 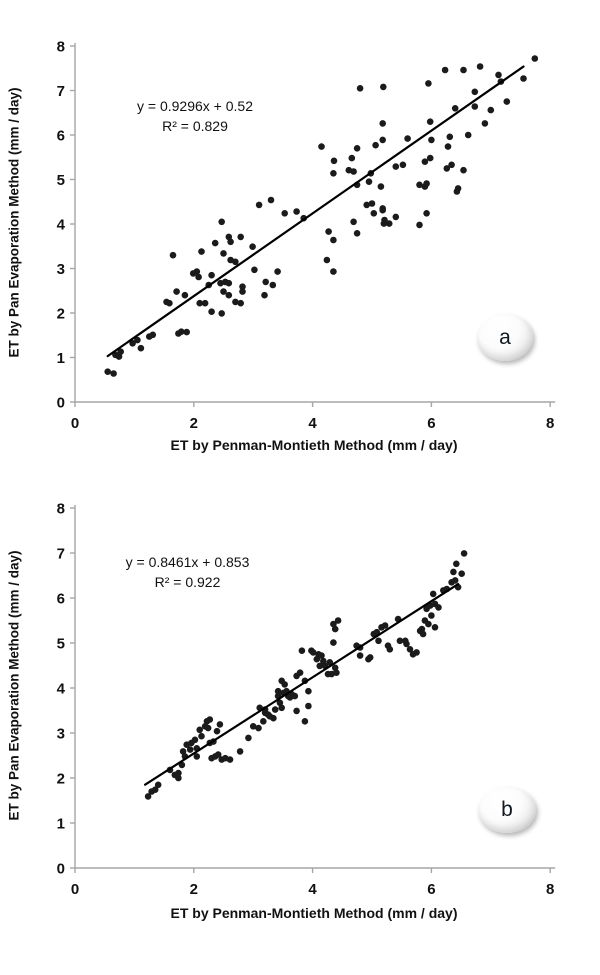 I want to click on regression-annotation-b: y = 0.8461x + 0.853 R² = 0.922, so click(x=187, y=572).